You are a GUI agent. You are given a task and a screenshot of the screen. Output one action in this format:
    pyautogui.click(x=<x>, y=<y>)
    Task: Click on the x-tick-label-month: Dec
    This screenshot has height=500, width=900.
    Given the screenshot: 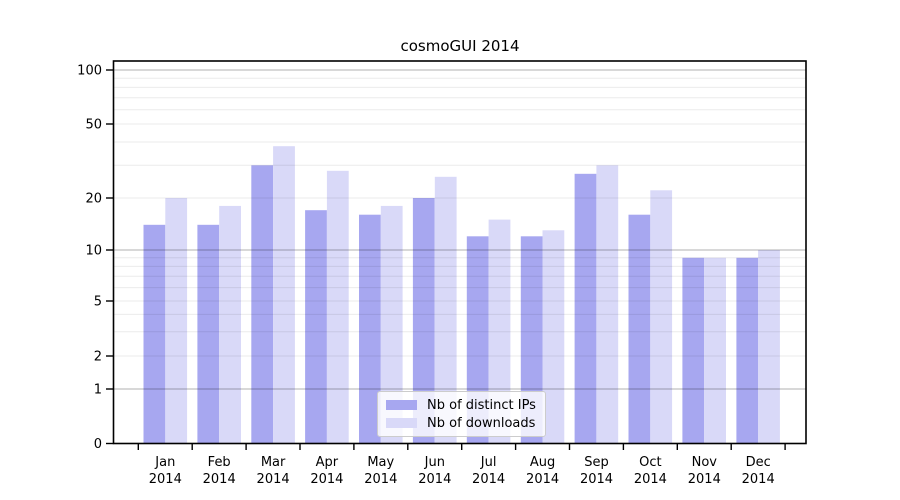 What is the action you would take?
    pyautogui.click(x=758, y=462)
    